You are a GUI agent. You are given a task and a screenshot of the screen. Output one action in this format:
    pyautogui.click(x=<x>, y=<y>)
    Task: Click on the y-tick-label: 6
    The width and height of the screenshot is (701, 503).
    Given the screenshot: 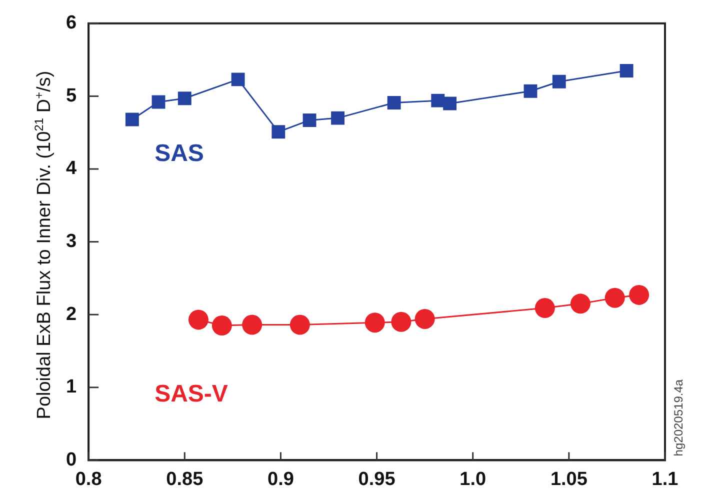 What is the action you would take?
    pyautogui.click(x=71, y=23)
    